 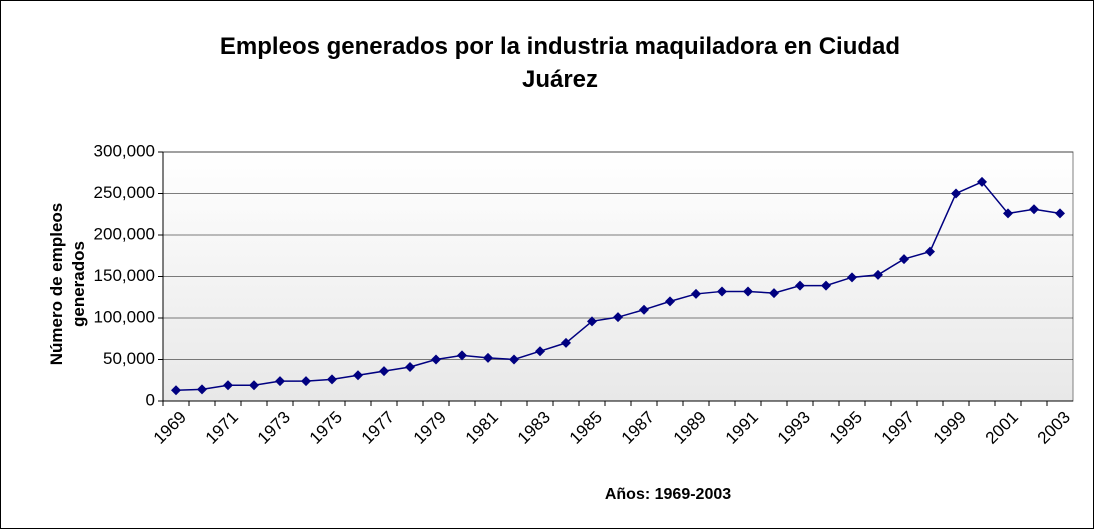 I want to click on y-tick-label: 100,000, so click(x=124, y=316).